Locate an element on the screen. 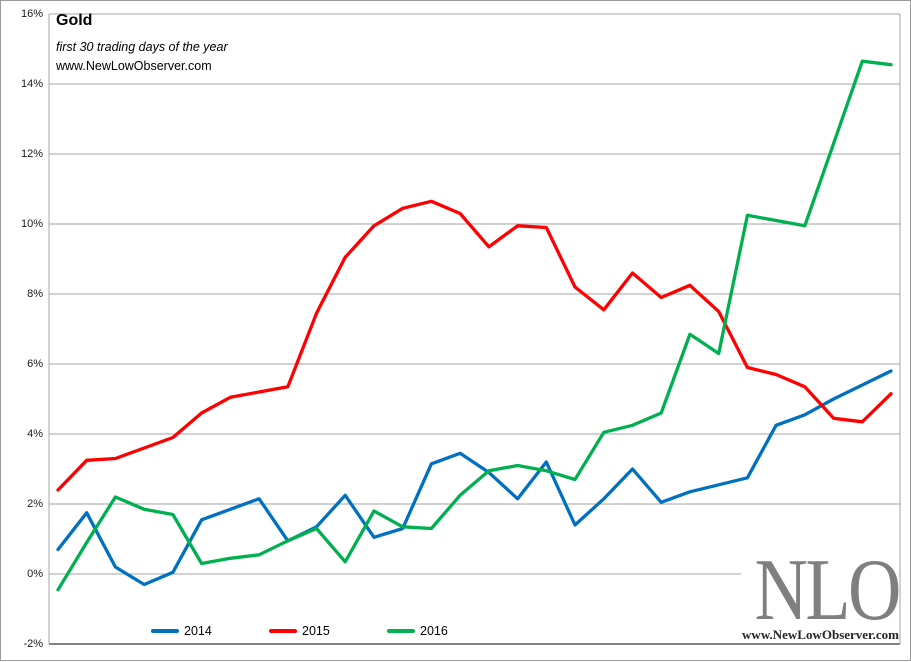 This screenshot has height=662, width=911. legend-line-swatch-2016 is located at coordinates (401, 631).